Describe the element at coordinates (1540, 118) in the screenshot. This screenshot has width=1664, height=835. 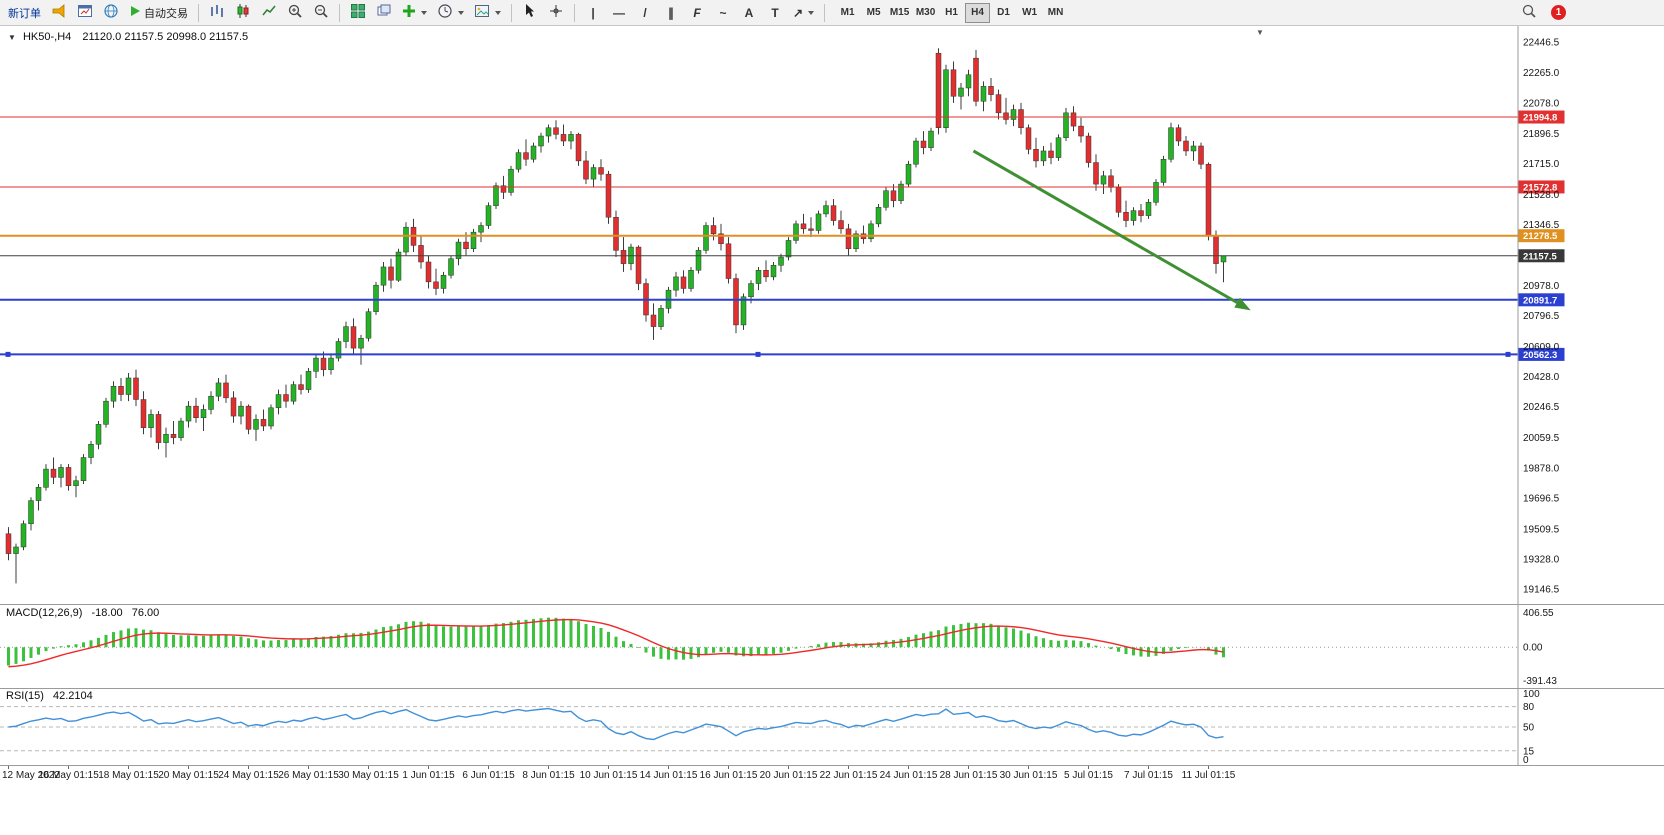
I see `price-tag-label: 21994.8` at that location.